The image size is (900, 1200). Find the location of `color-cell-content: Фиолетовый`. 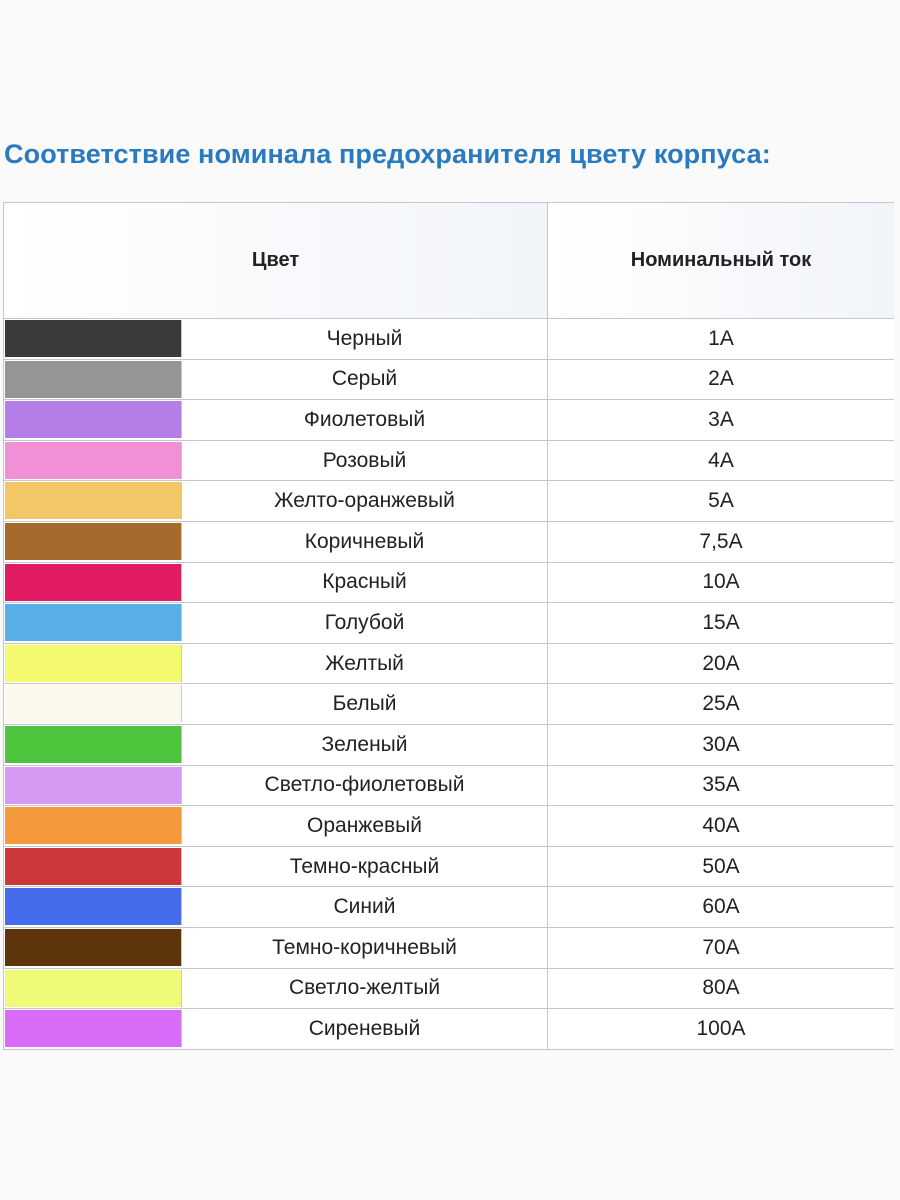

color-cell-content: Фиолетовый is located at coordinates (275, 420).